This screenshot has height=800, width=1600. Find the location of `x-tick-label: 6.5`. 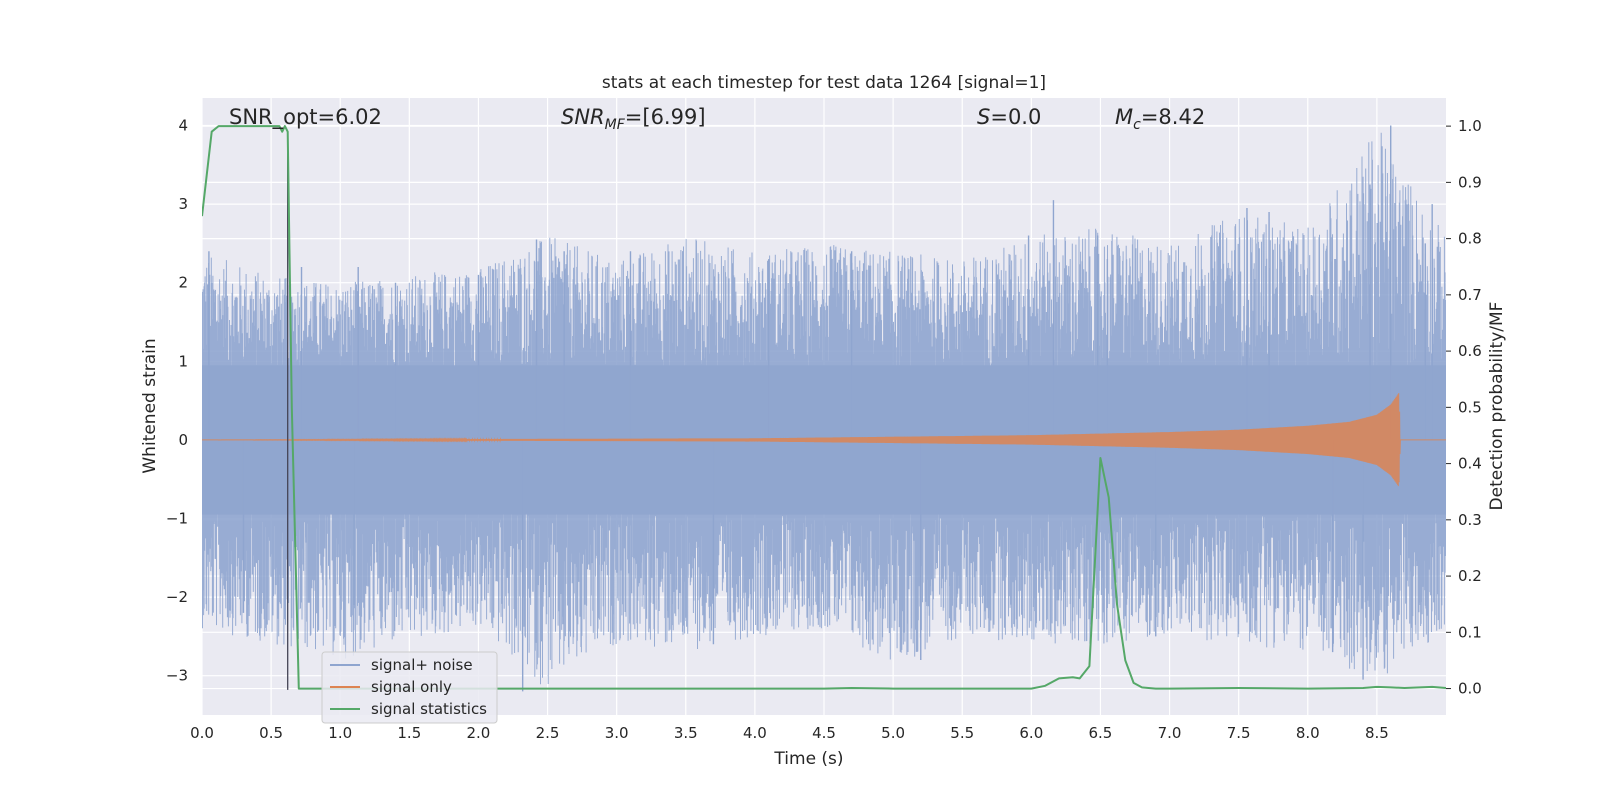

x-tick-label: 6.5 is located at coordinates (1101, 733).